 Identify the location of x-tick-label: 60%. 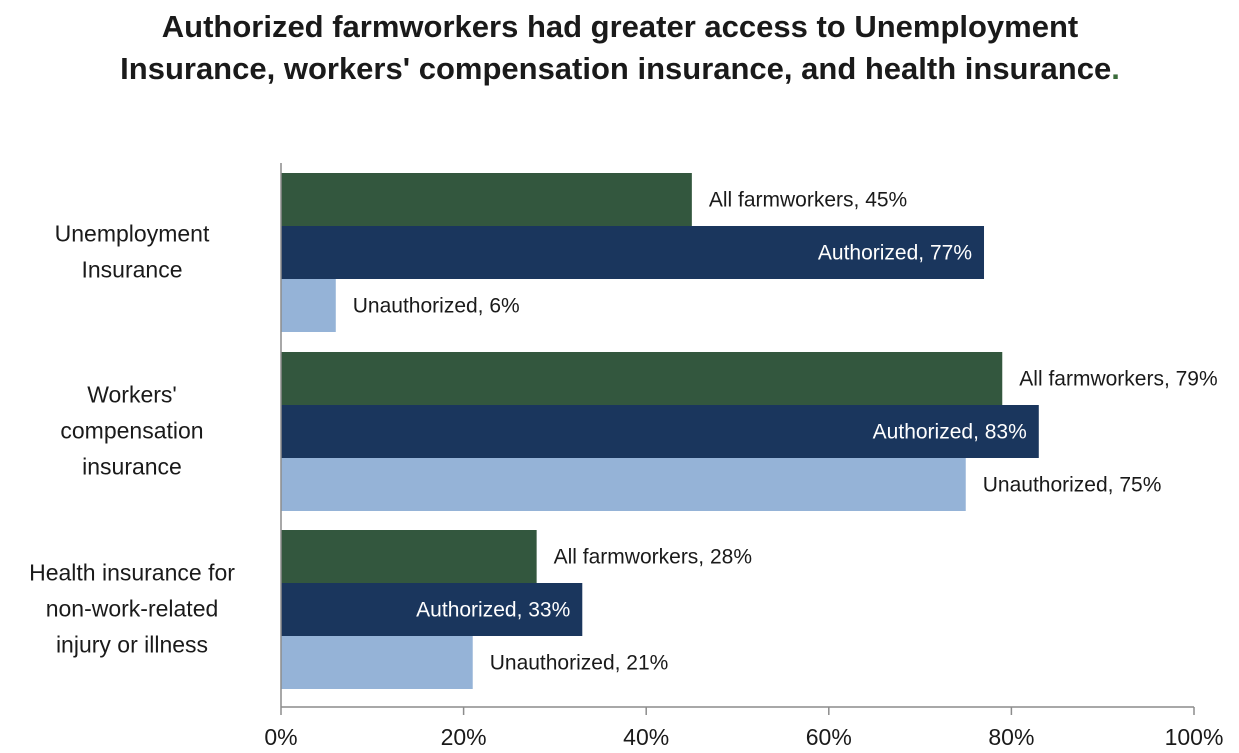
(829, 737).